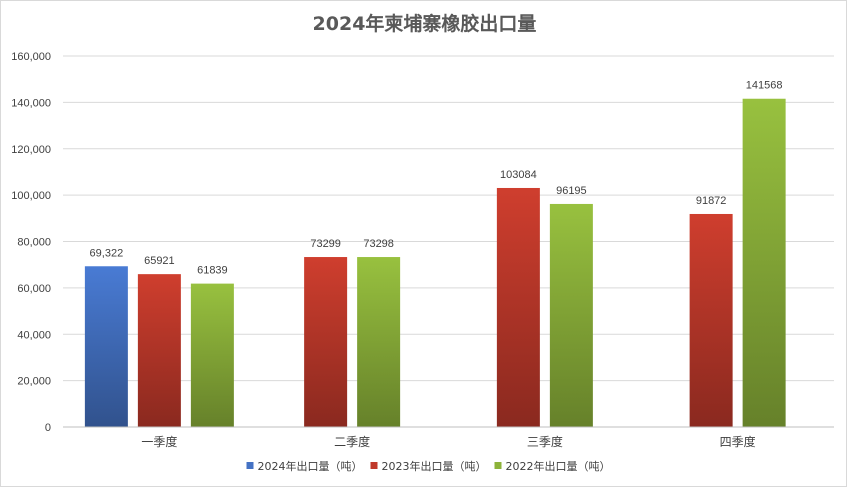  What do you see at coordinates (107, 253) in the screenshot?
I see `data-label: 69,322` at bounding box center [107, 253].